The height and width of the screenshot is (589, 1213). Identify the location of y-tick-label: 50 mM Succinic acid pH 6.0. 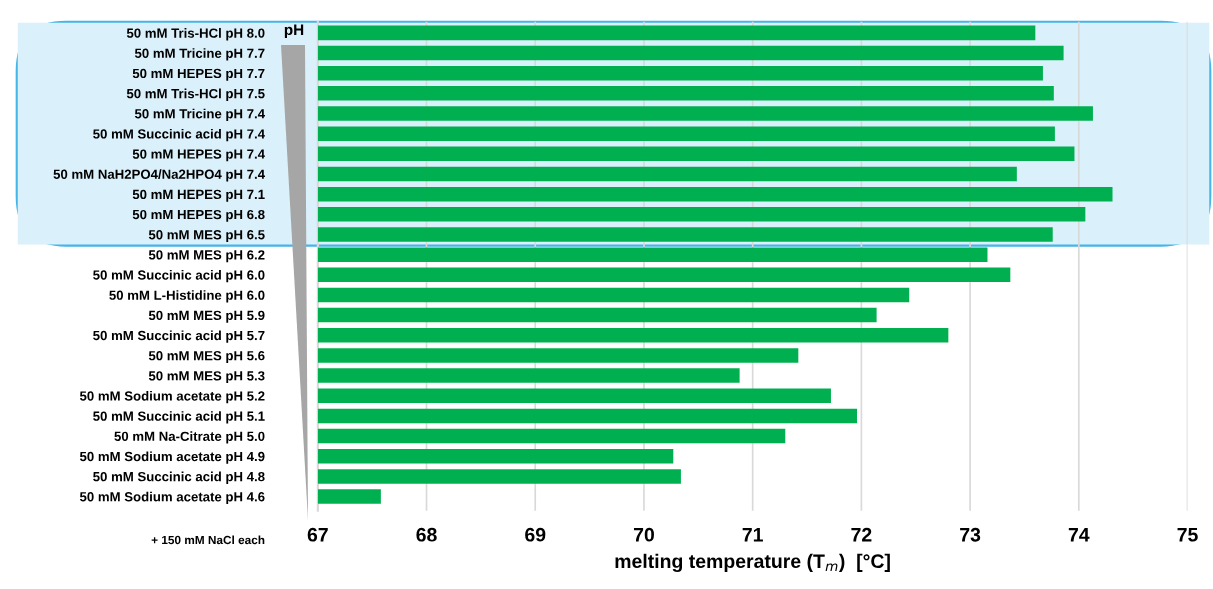
(179, 276).